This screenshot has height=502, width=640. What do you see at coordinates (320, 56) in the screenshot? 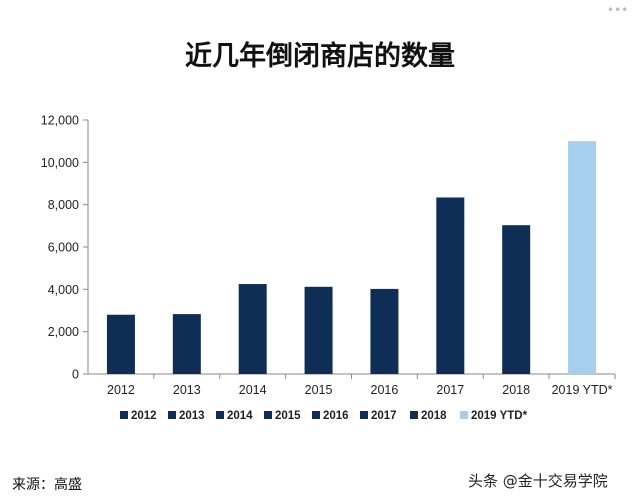
I see `chart-title: 近几年倒闭商店的数量` at bounding box center [320, 56].